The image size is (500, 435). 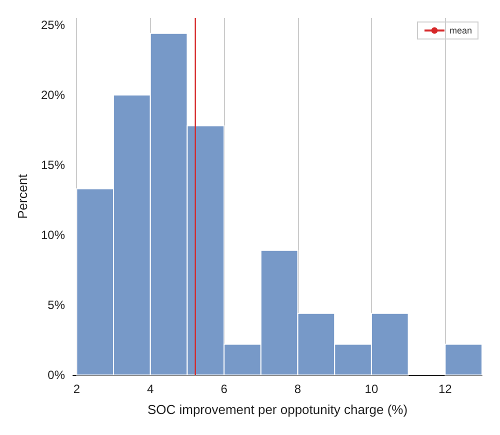 I want to click on y-tick-label: 15%, so click(x=53, y=165).